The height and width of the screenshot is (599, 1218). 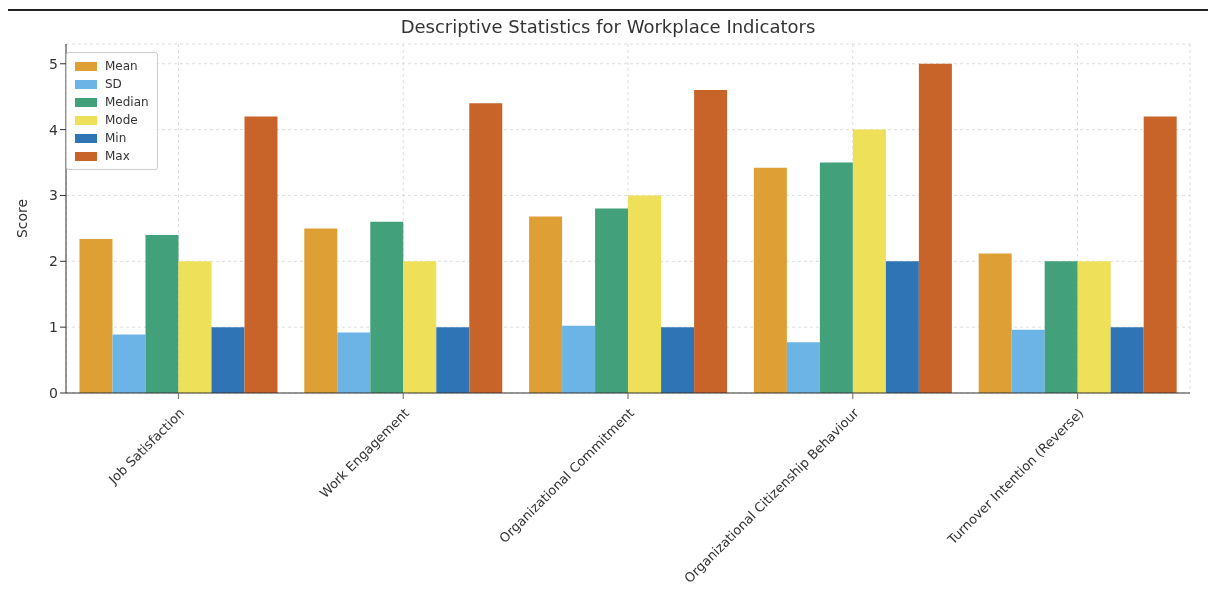 I want to click on legend-label: Max, so click(x=117, y=156).